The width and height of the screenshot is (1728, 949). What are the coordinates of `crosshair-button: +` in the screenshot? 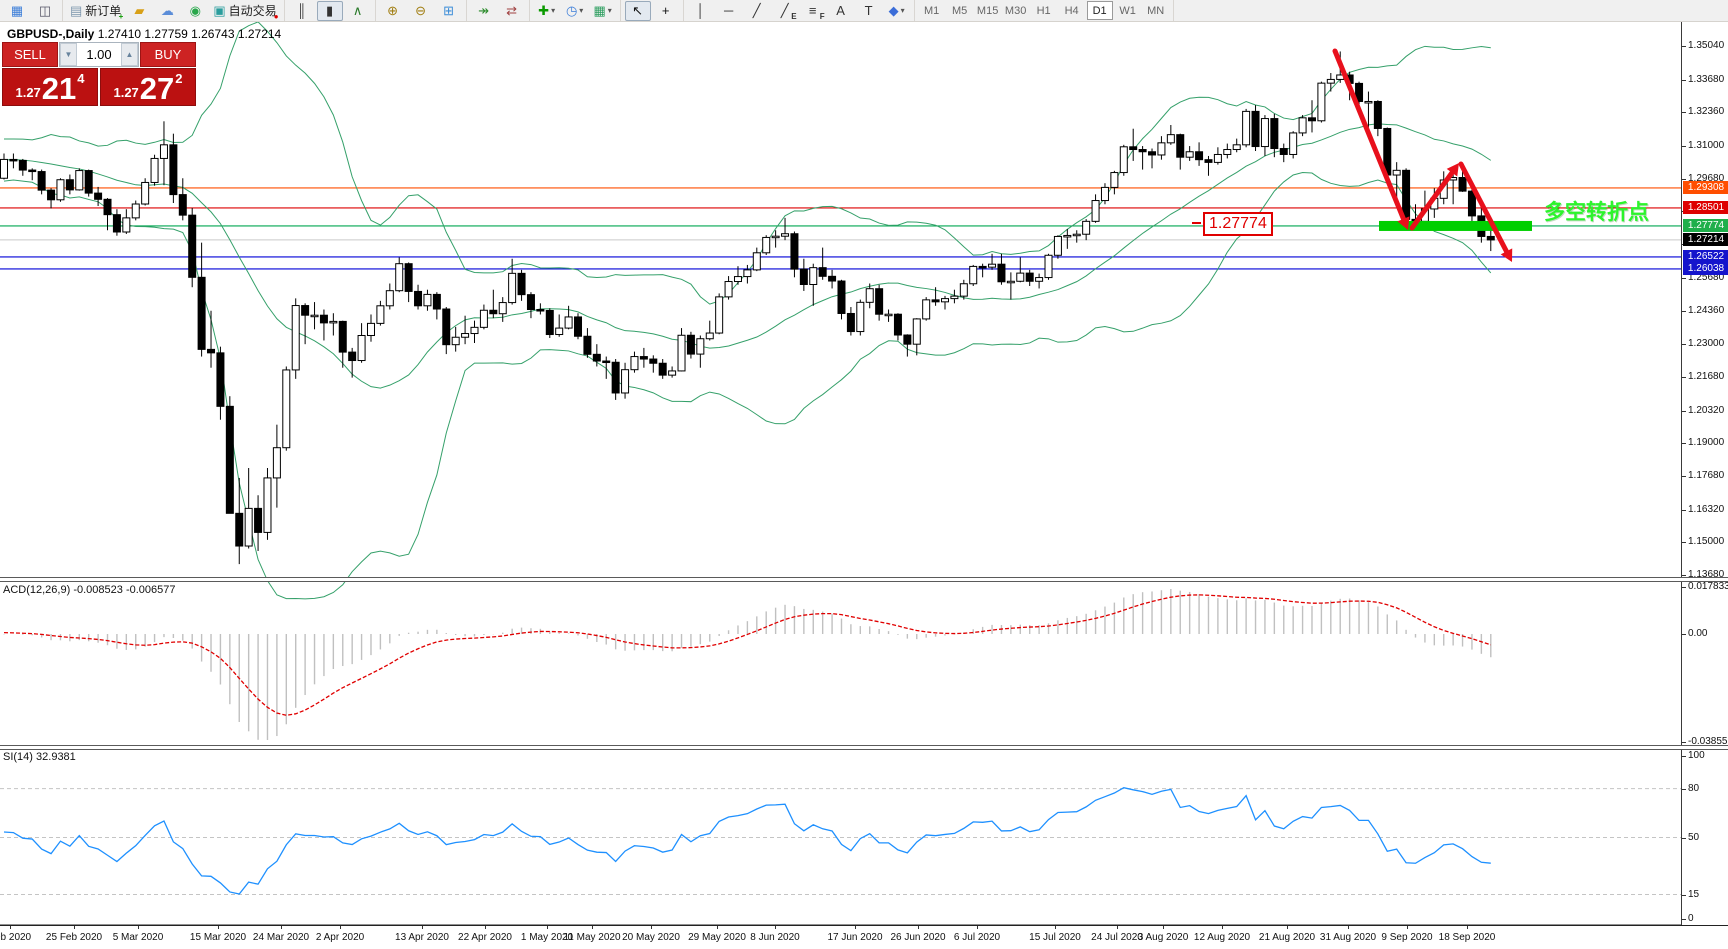 It's located at (666, 11).